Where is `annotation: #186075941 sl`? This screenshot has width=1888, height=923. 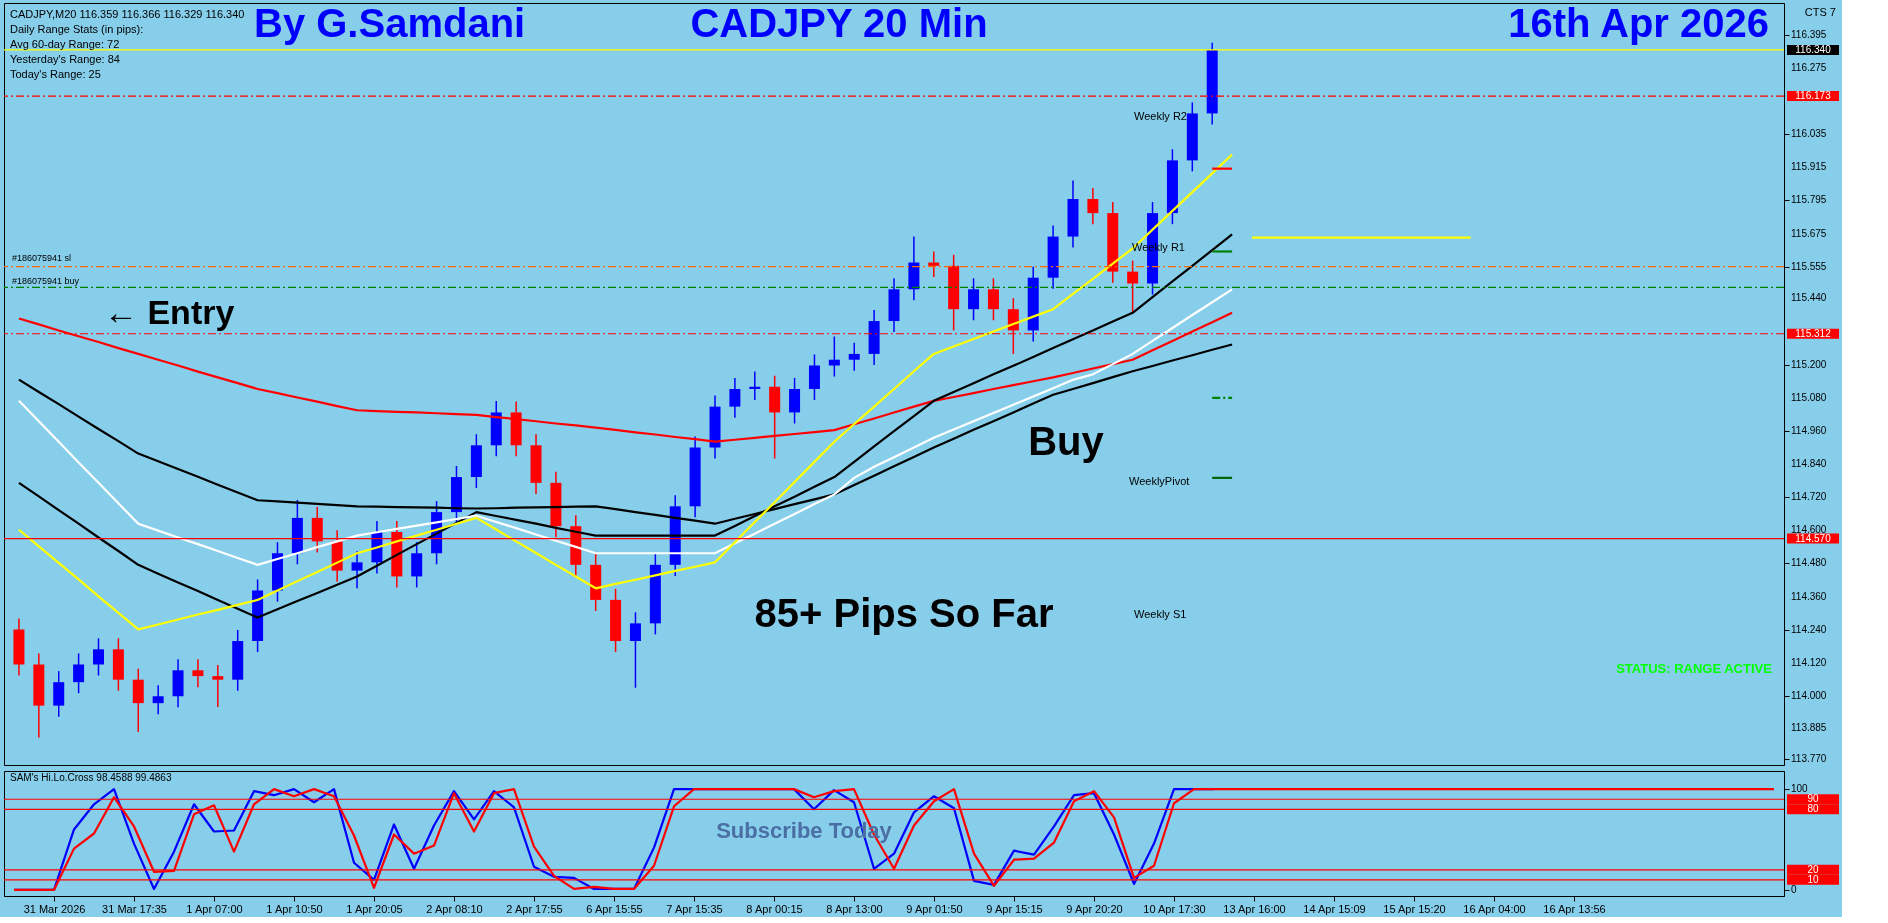 annotation: #186075941 sl is located at coordinates (42, 258).